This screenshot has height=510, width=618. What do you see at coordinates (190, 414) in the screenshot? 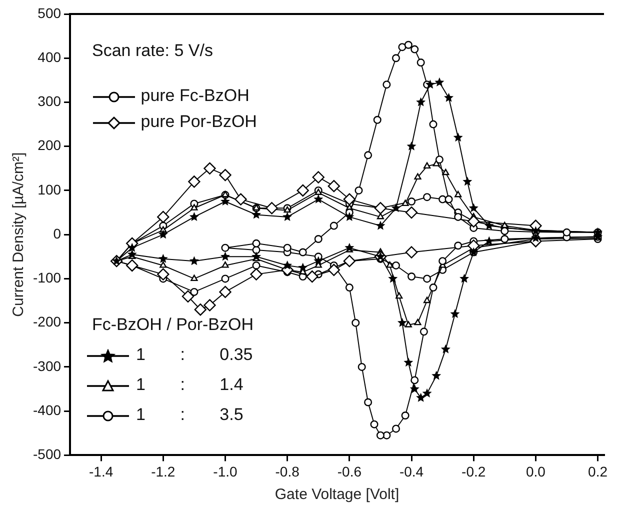
I see `legend-label: 1 : 3.5` at bounding box center [190, 414].